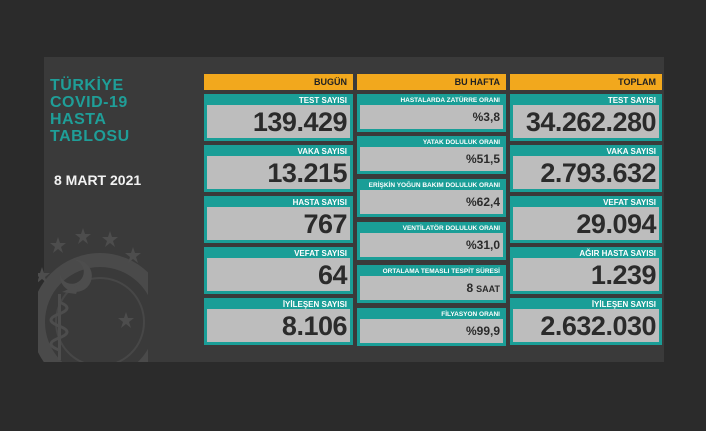 This screenshot has height=431, width=706. I want to click on card-label: HASTALARDA ZATÜRRE ORANI, so click(450, 100).